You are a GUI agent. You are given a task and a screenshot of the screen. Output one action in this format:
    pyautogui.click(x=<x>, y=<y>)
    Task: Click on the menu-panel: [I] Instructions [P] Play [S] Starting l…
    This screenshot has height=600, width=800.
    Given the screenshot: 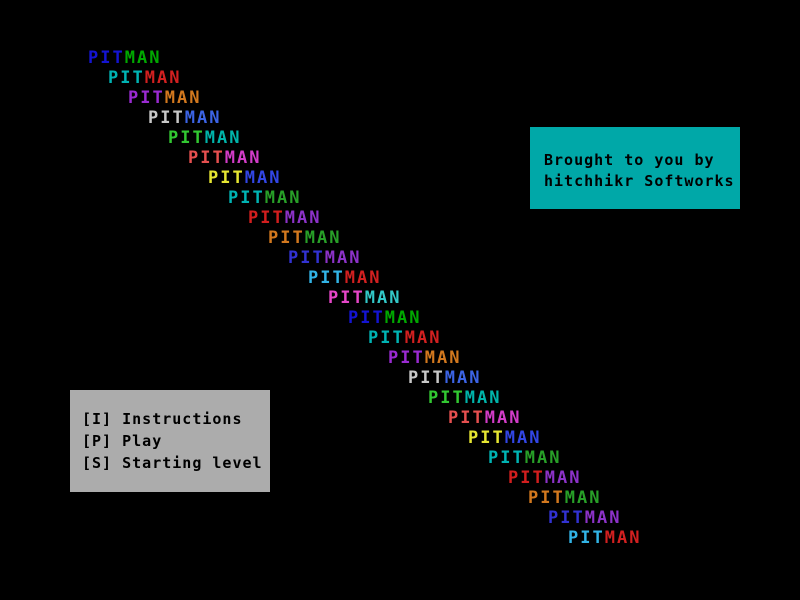 What is the action you would take?
    pyautogui.click(x=170, y=441)
    